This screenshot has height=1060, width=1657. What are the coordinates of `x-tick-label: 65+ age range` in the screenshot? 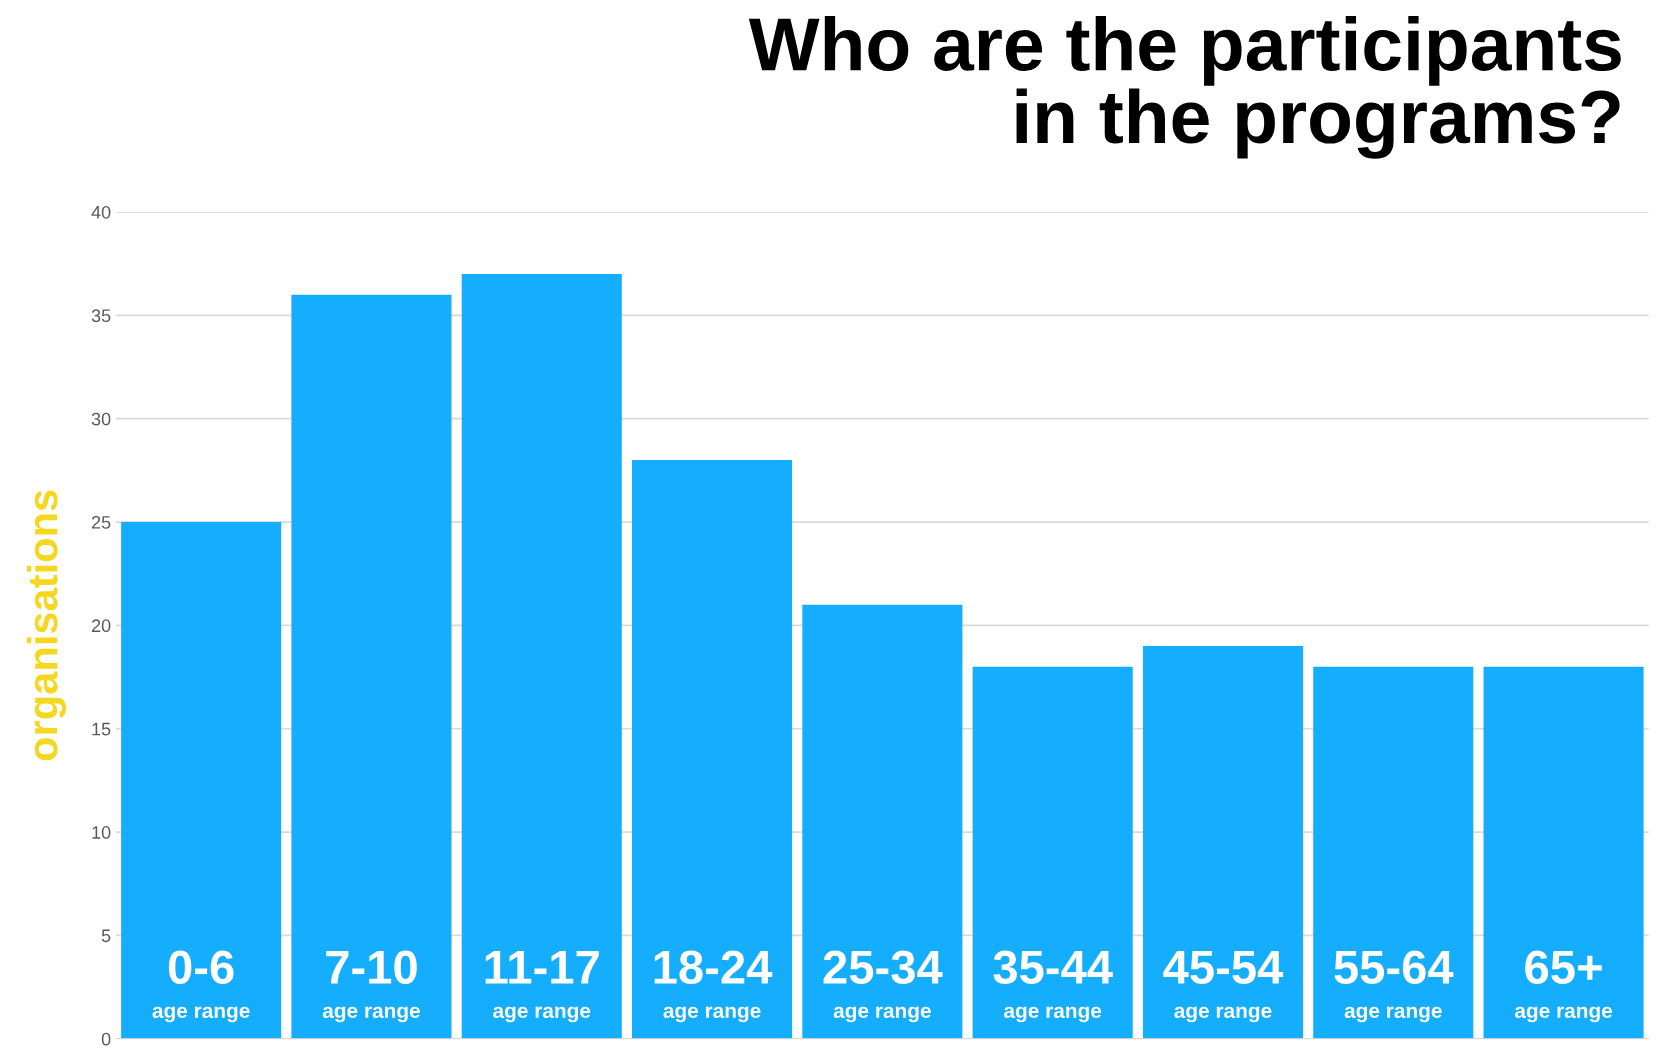 It's located at (1563, 986).